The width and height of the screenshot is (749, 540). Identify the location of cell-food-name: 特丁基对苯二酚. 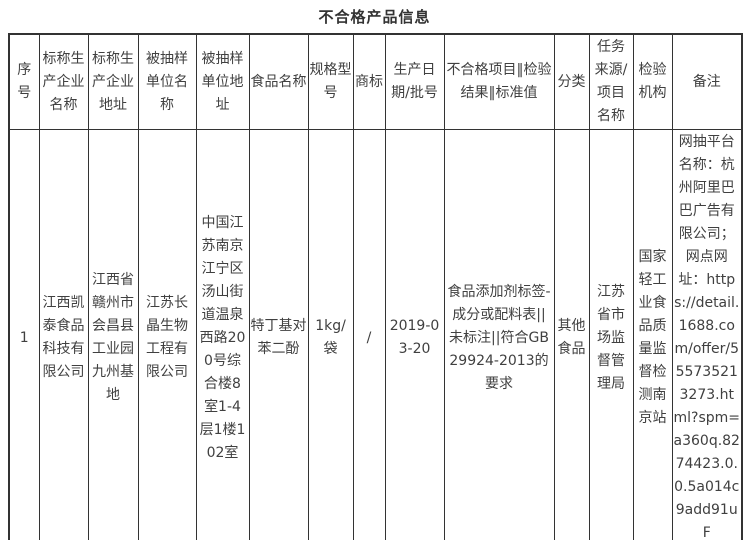
(278, 334).